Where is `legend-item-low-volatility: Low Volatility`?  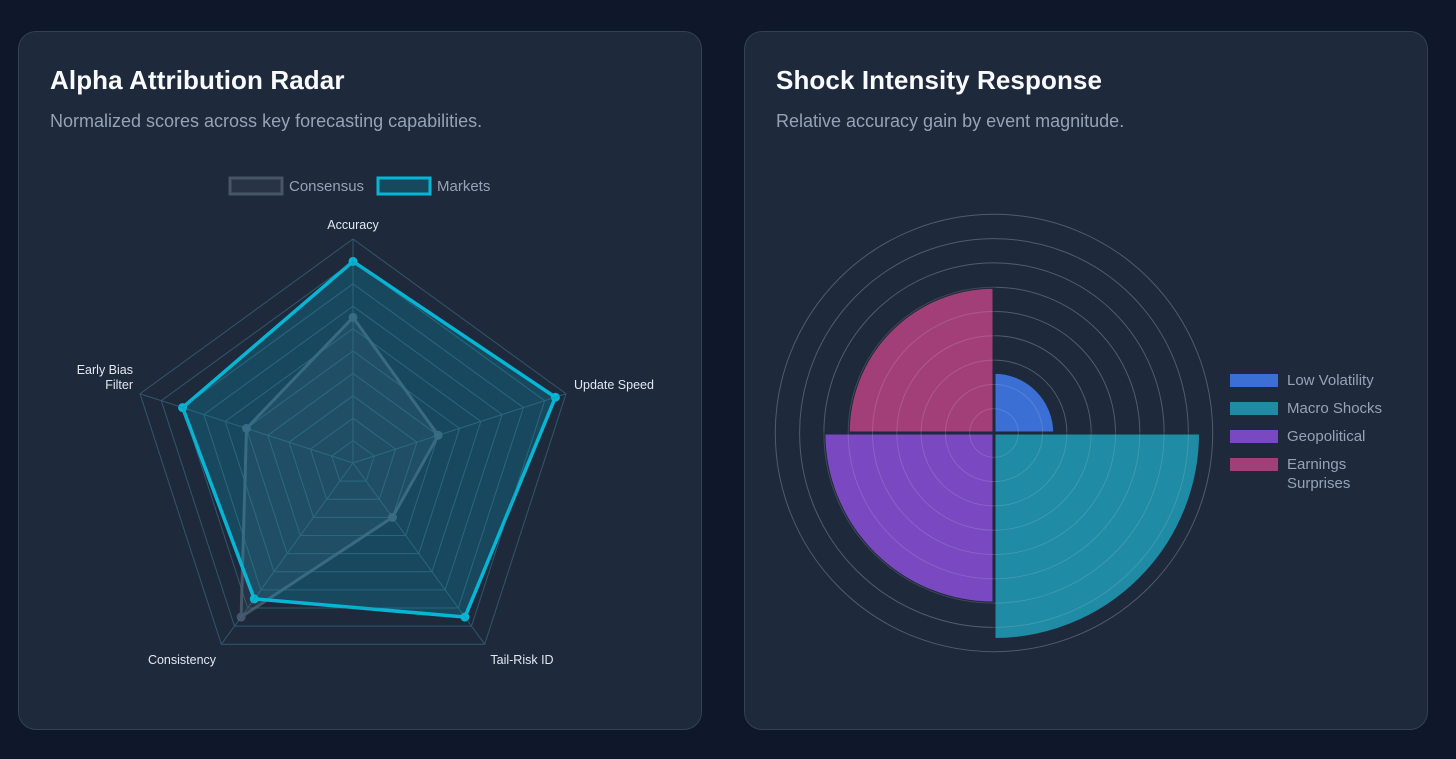 legend-item-low-volatility: Low Volatility is located at coordinates (1302, 380).